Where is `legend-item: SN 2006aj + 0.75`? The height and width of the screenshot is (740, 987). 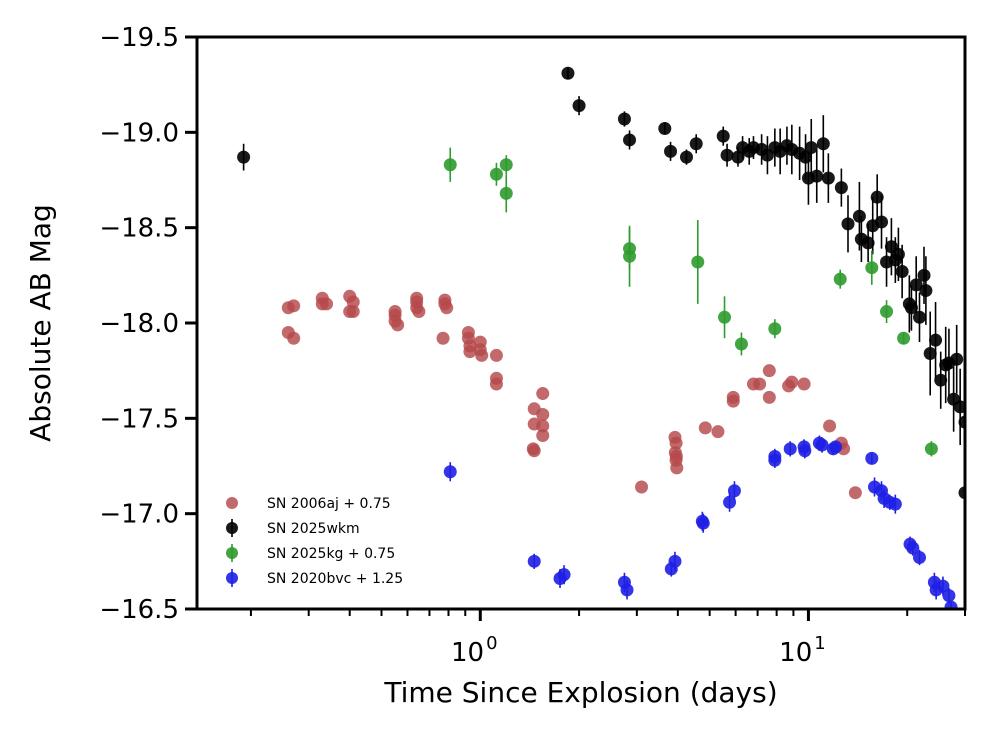 legend-item: SN 2006aj + 0.75 is located at coordinates (308, 504).